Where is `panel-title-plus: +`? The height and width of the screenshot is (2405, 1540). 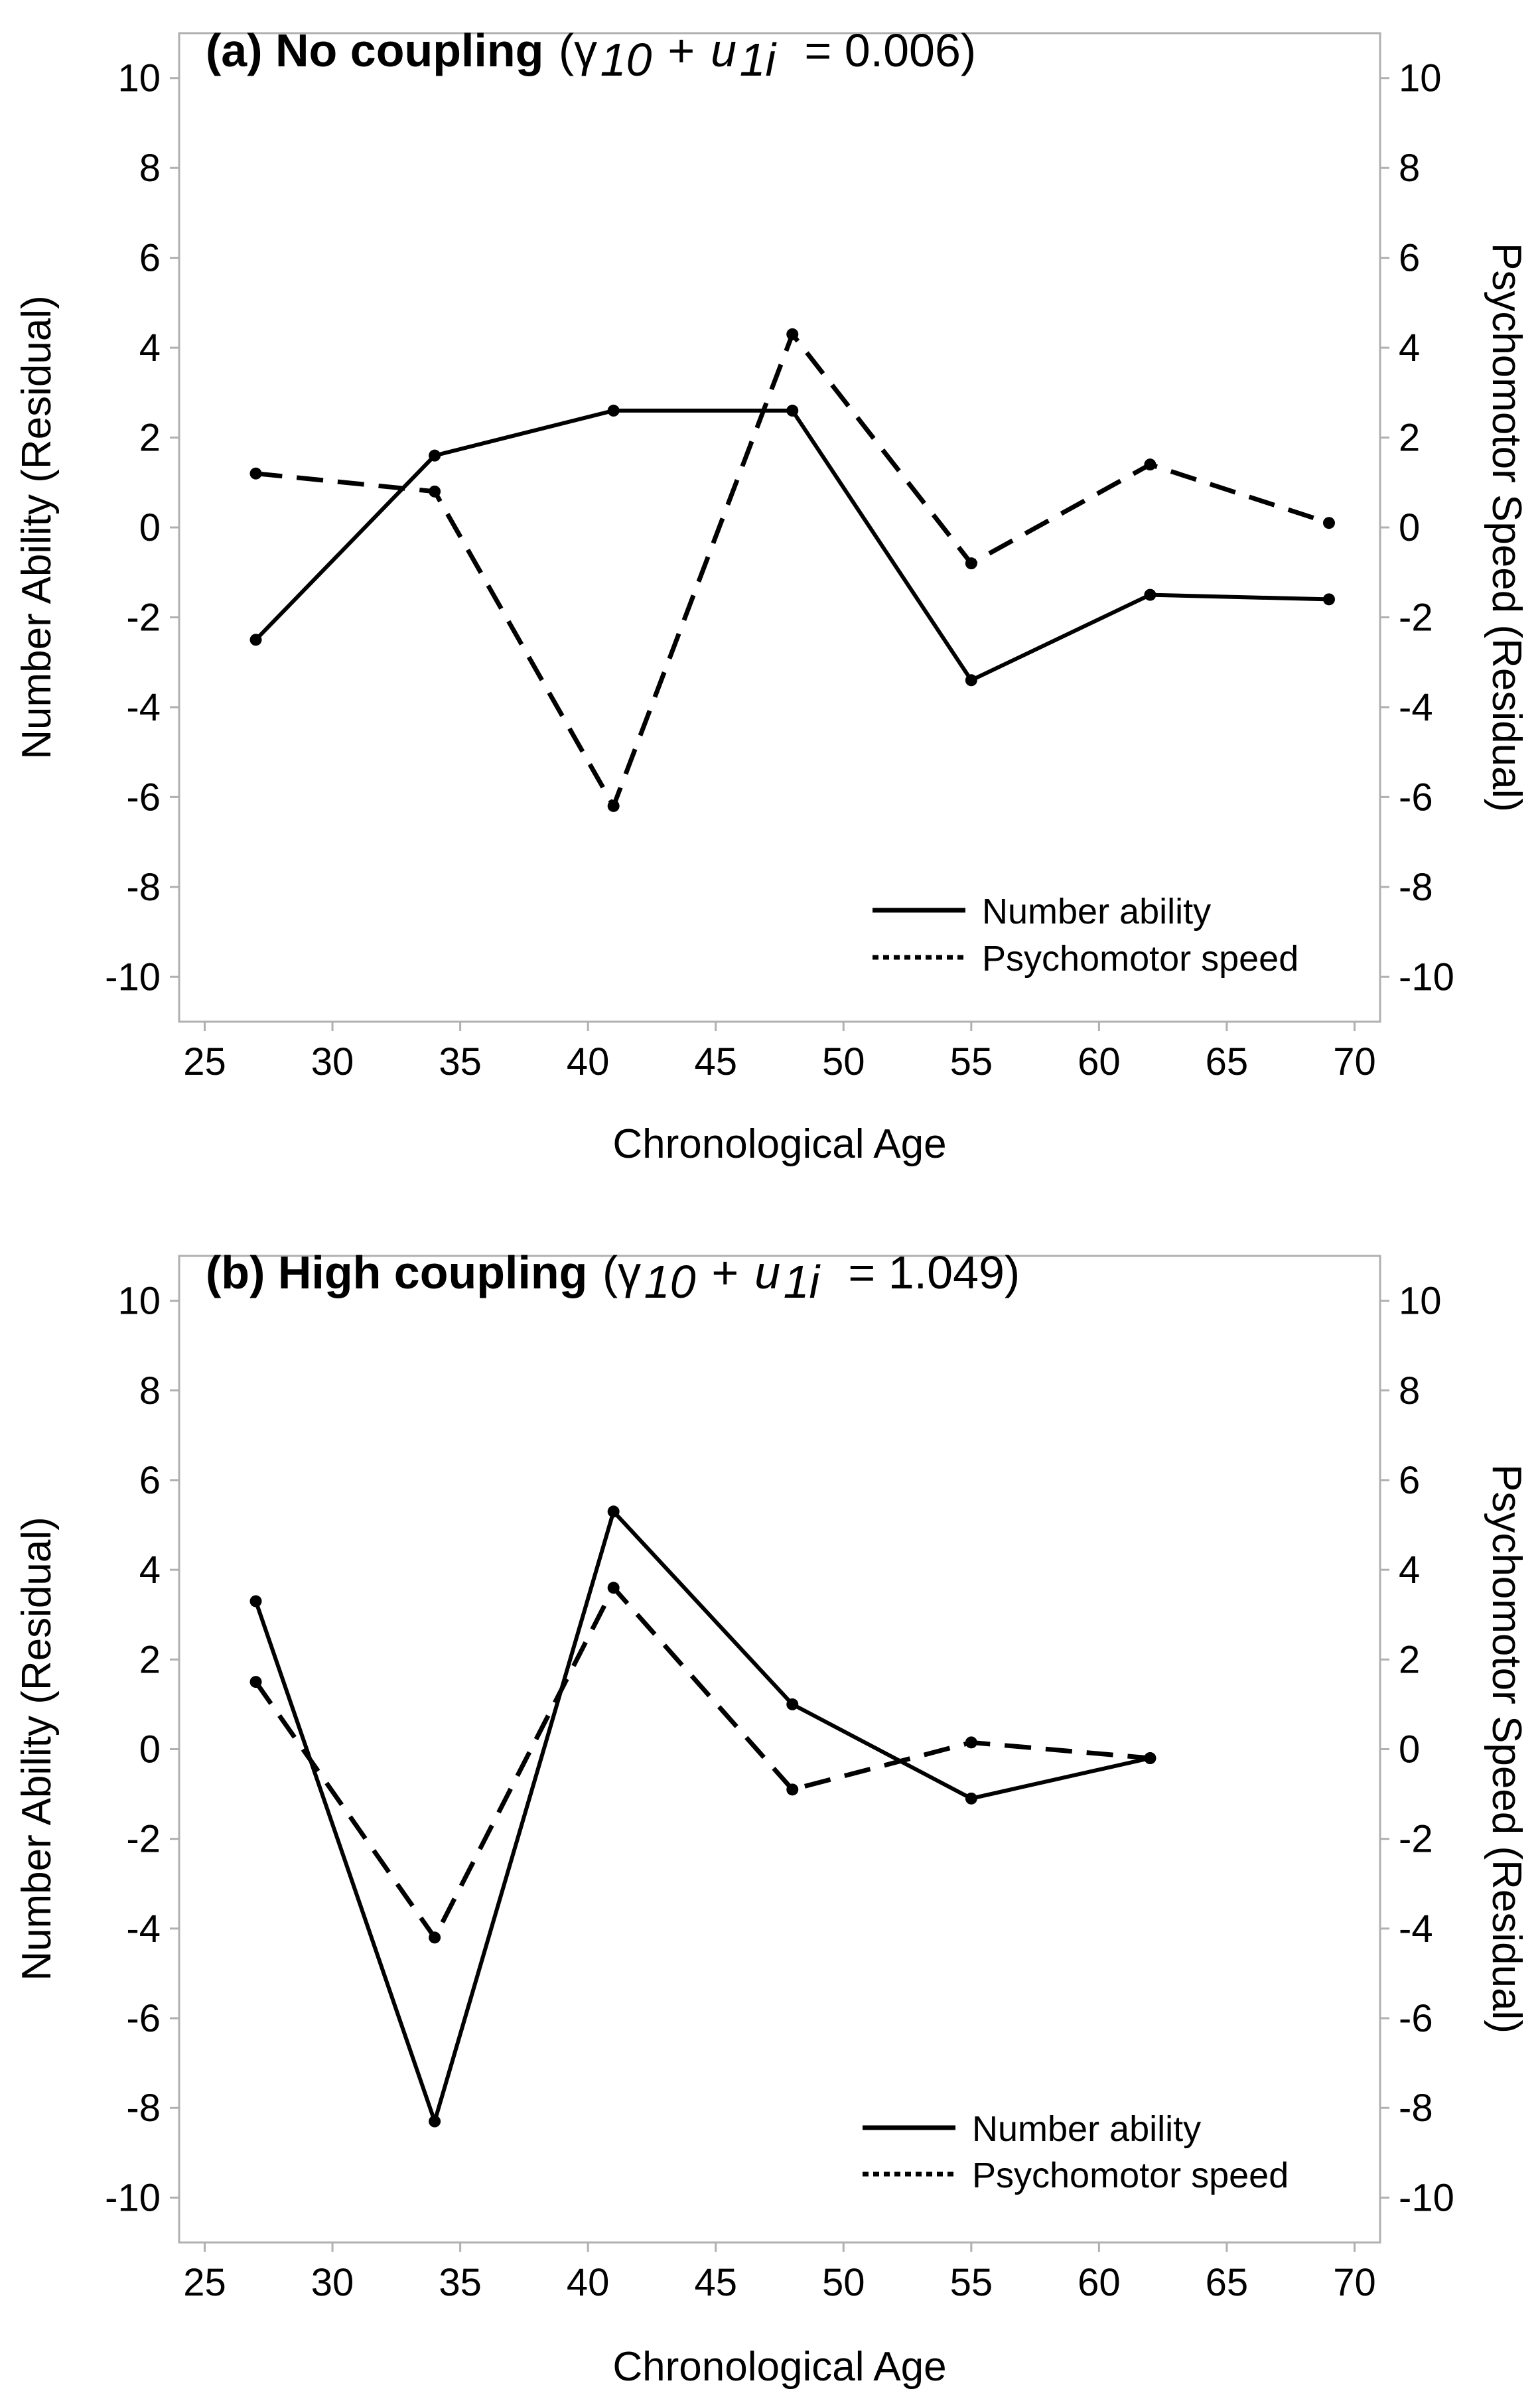
panel-title-plus: + is located at coordinates (681, 50).